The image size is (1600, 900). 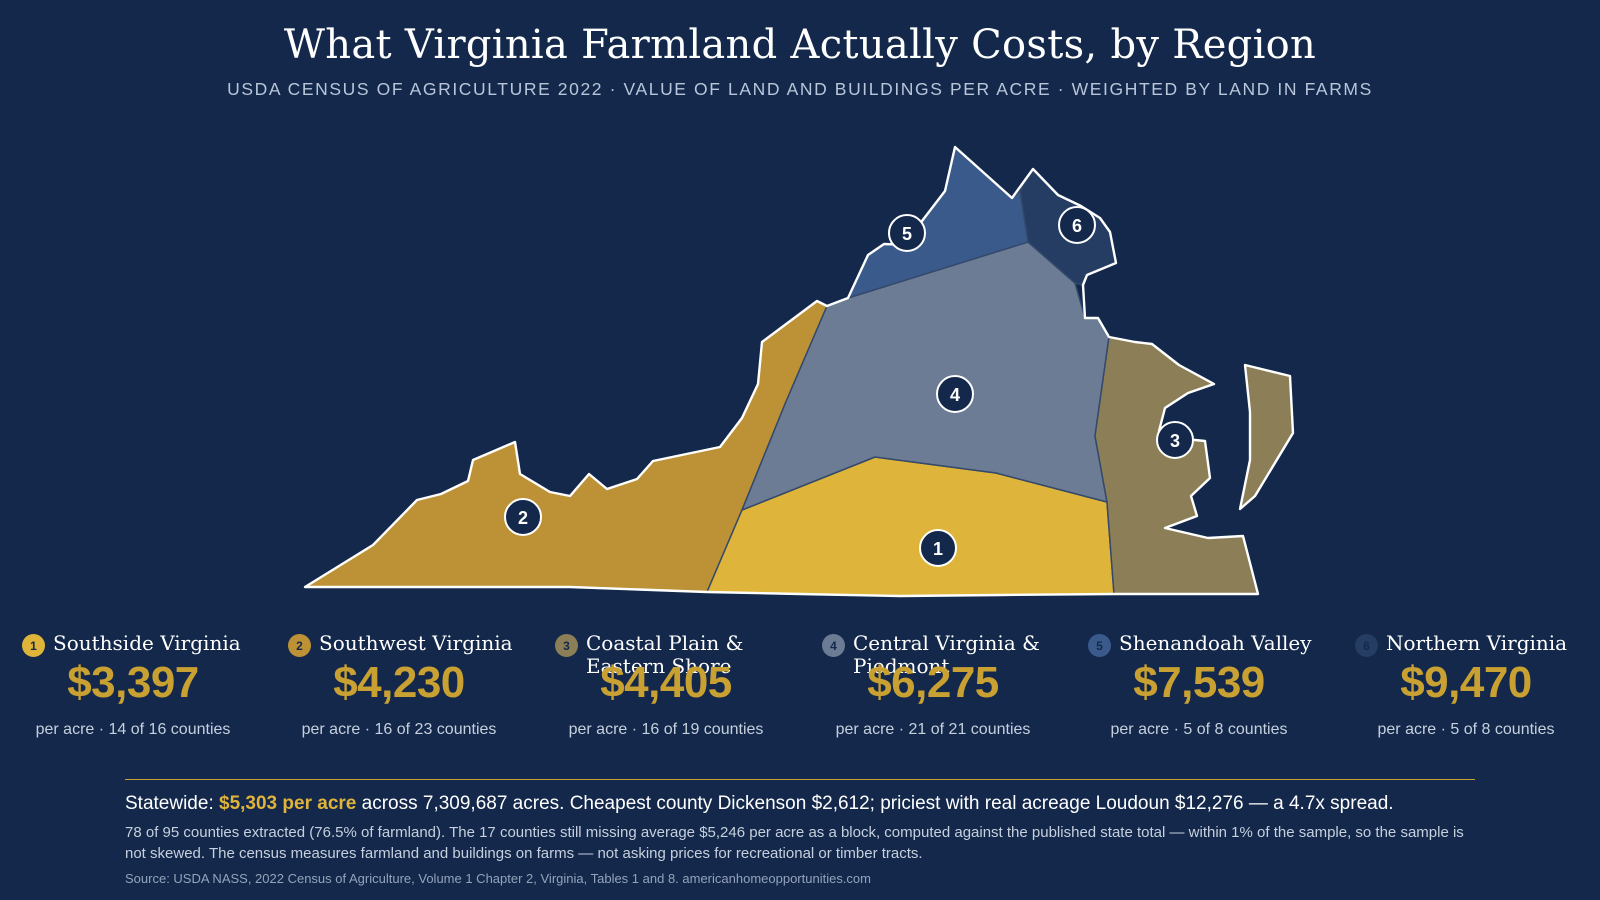 I want to click on region-number-badge: 4, so click(x=833, y=645).